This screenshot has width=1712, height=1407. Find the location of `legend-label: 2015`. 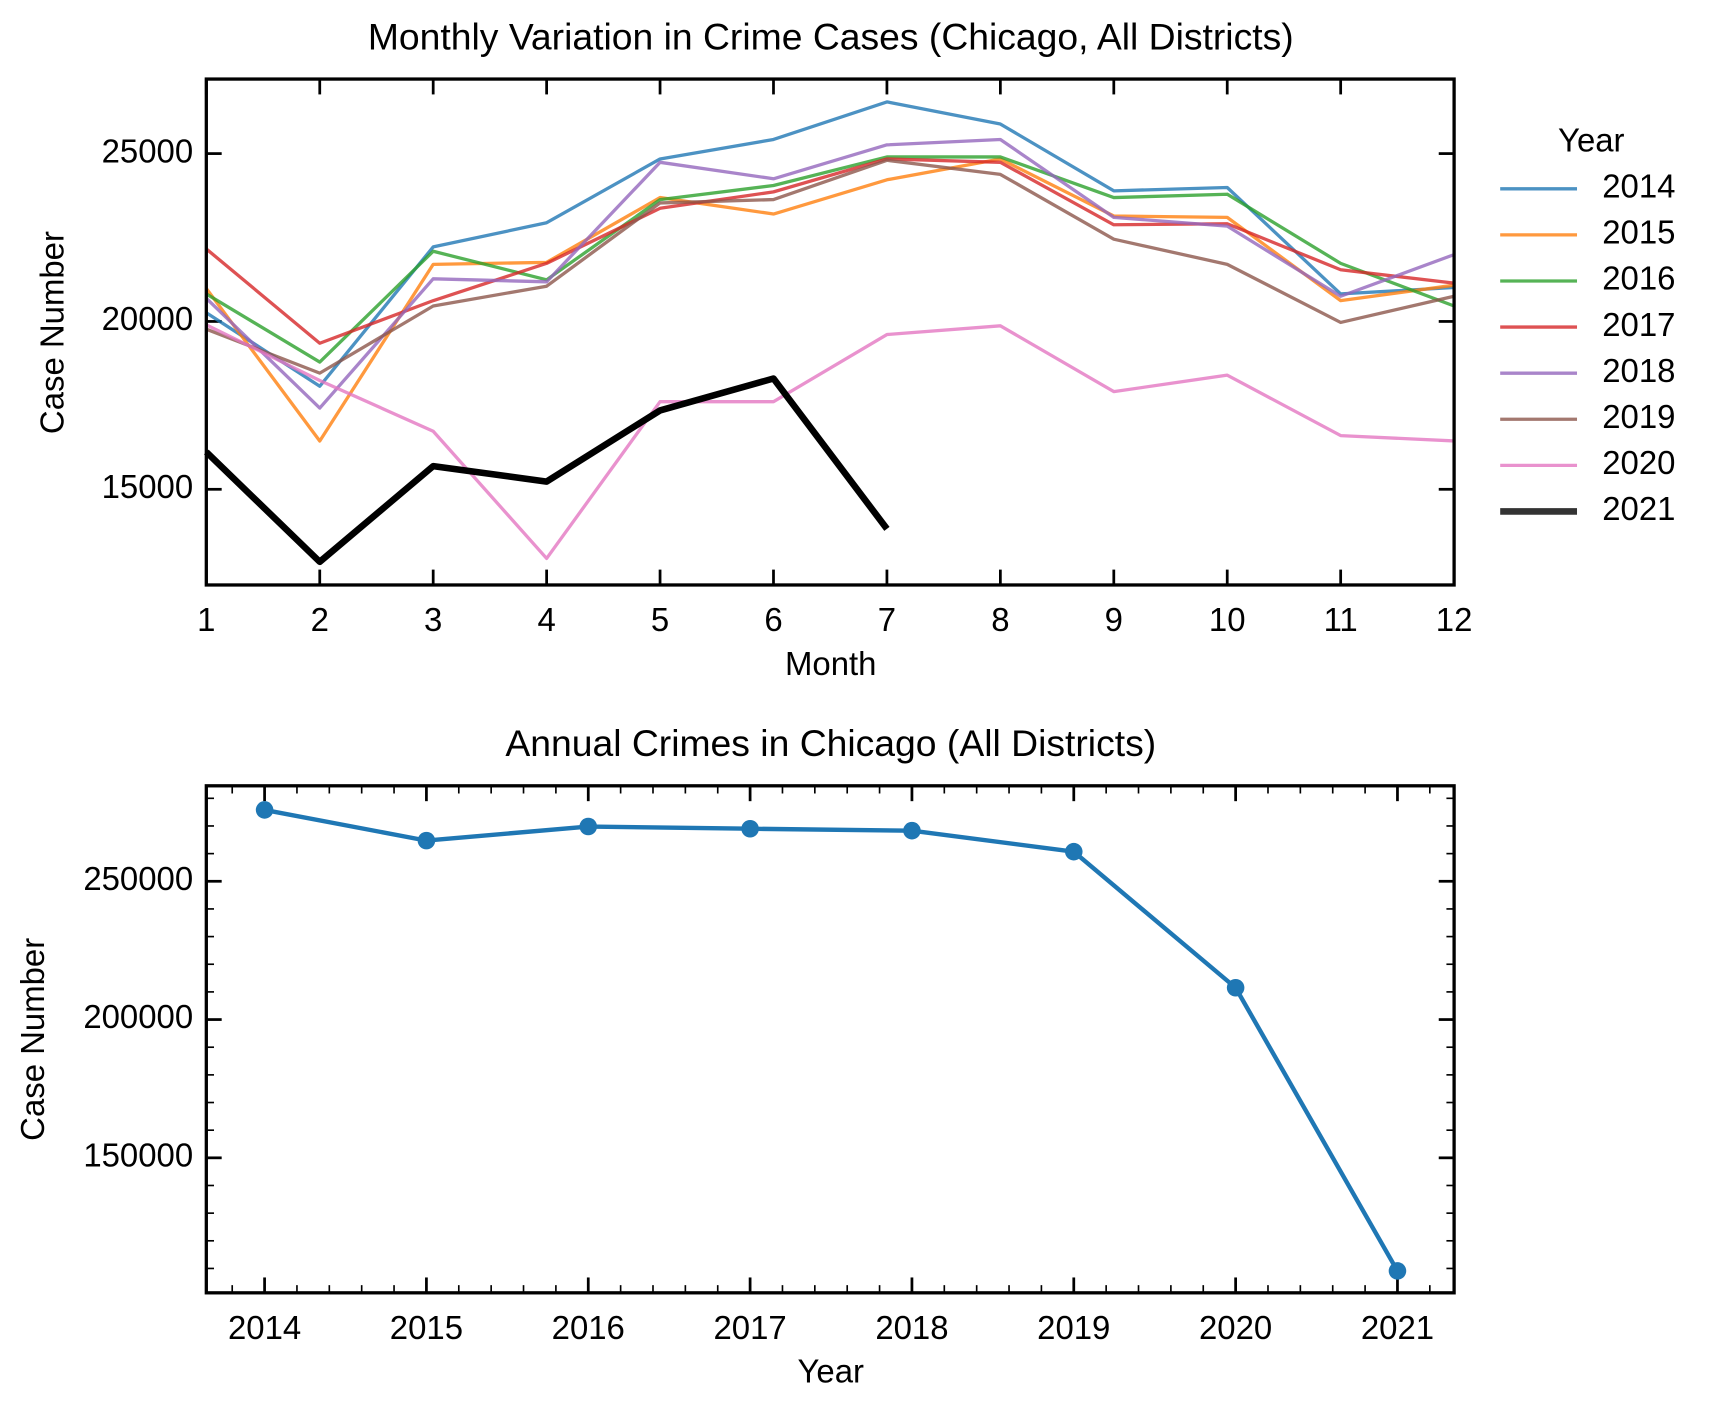

legend-label: 2015 is located at coordinates (1638, 232).